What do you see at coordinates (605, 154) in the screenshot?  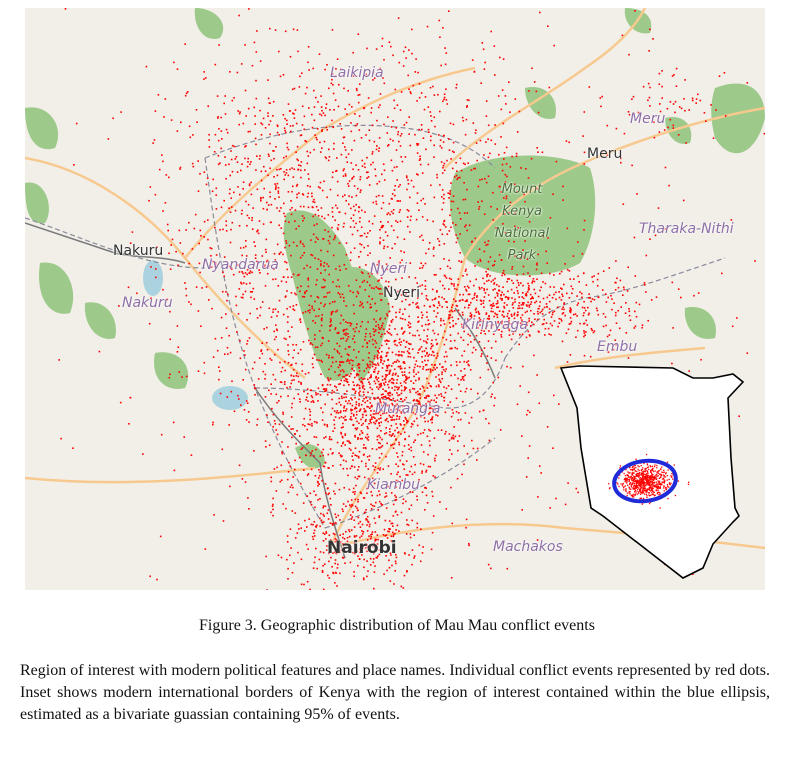 I see `place-label-meru-town: Meru` at bounding box center [605, 154].